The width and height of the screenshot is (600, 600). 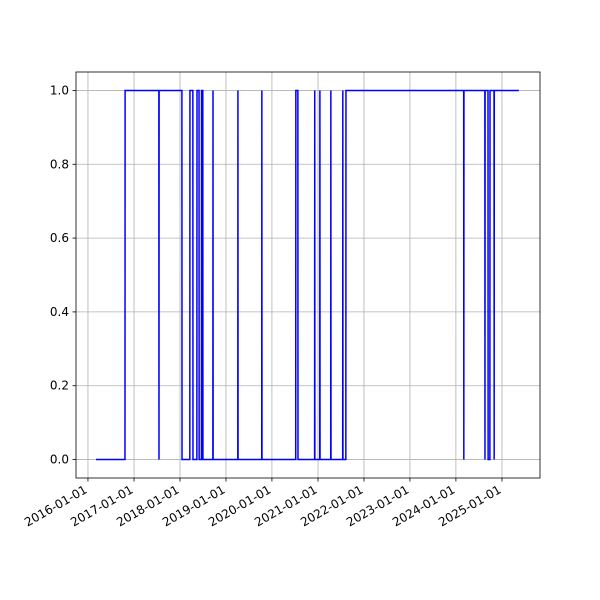 What do you see at coordinates (59, 238) in the screenshot?
I see `y-tick-label: 0.6` at bounding box center [59, 238].